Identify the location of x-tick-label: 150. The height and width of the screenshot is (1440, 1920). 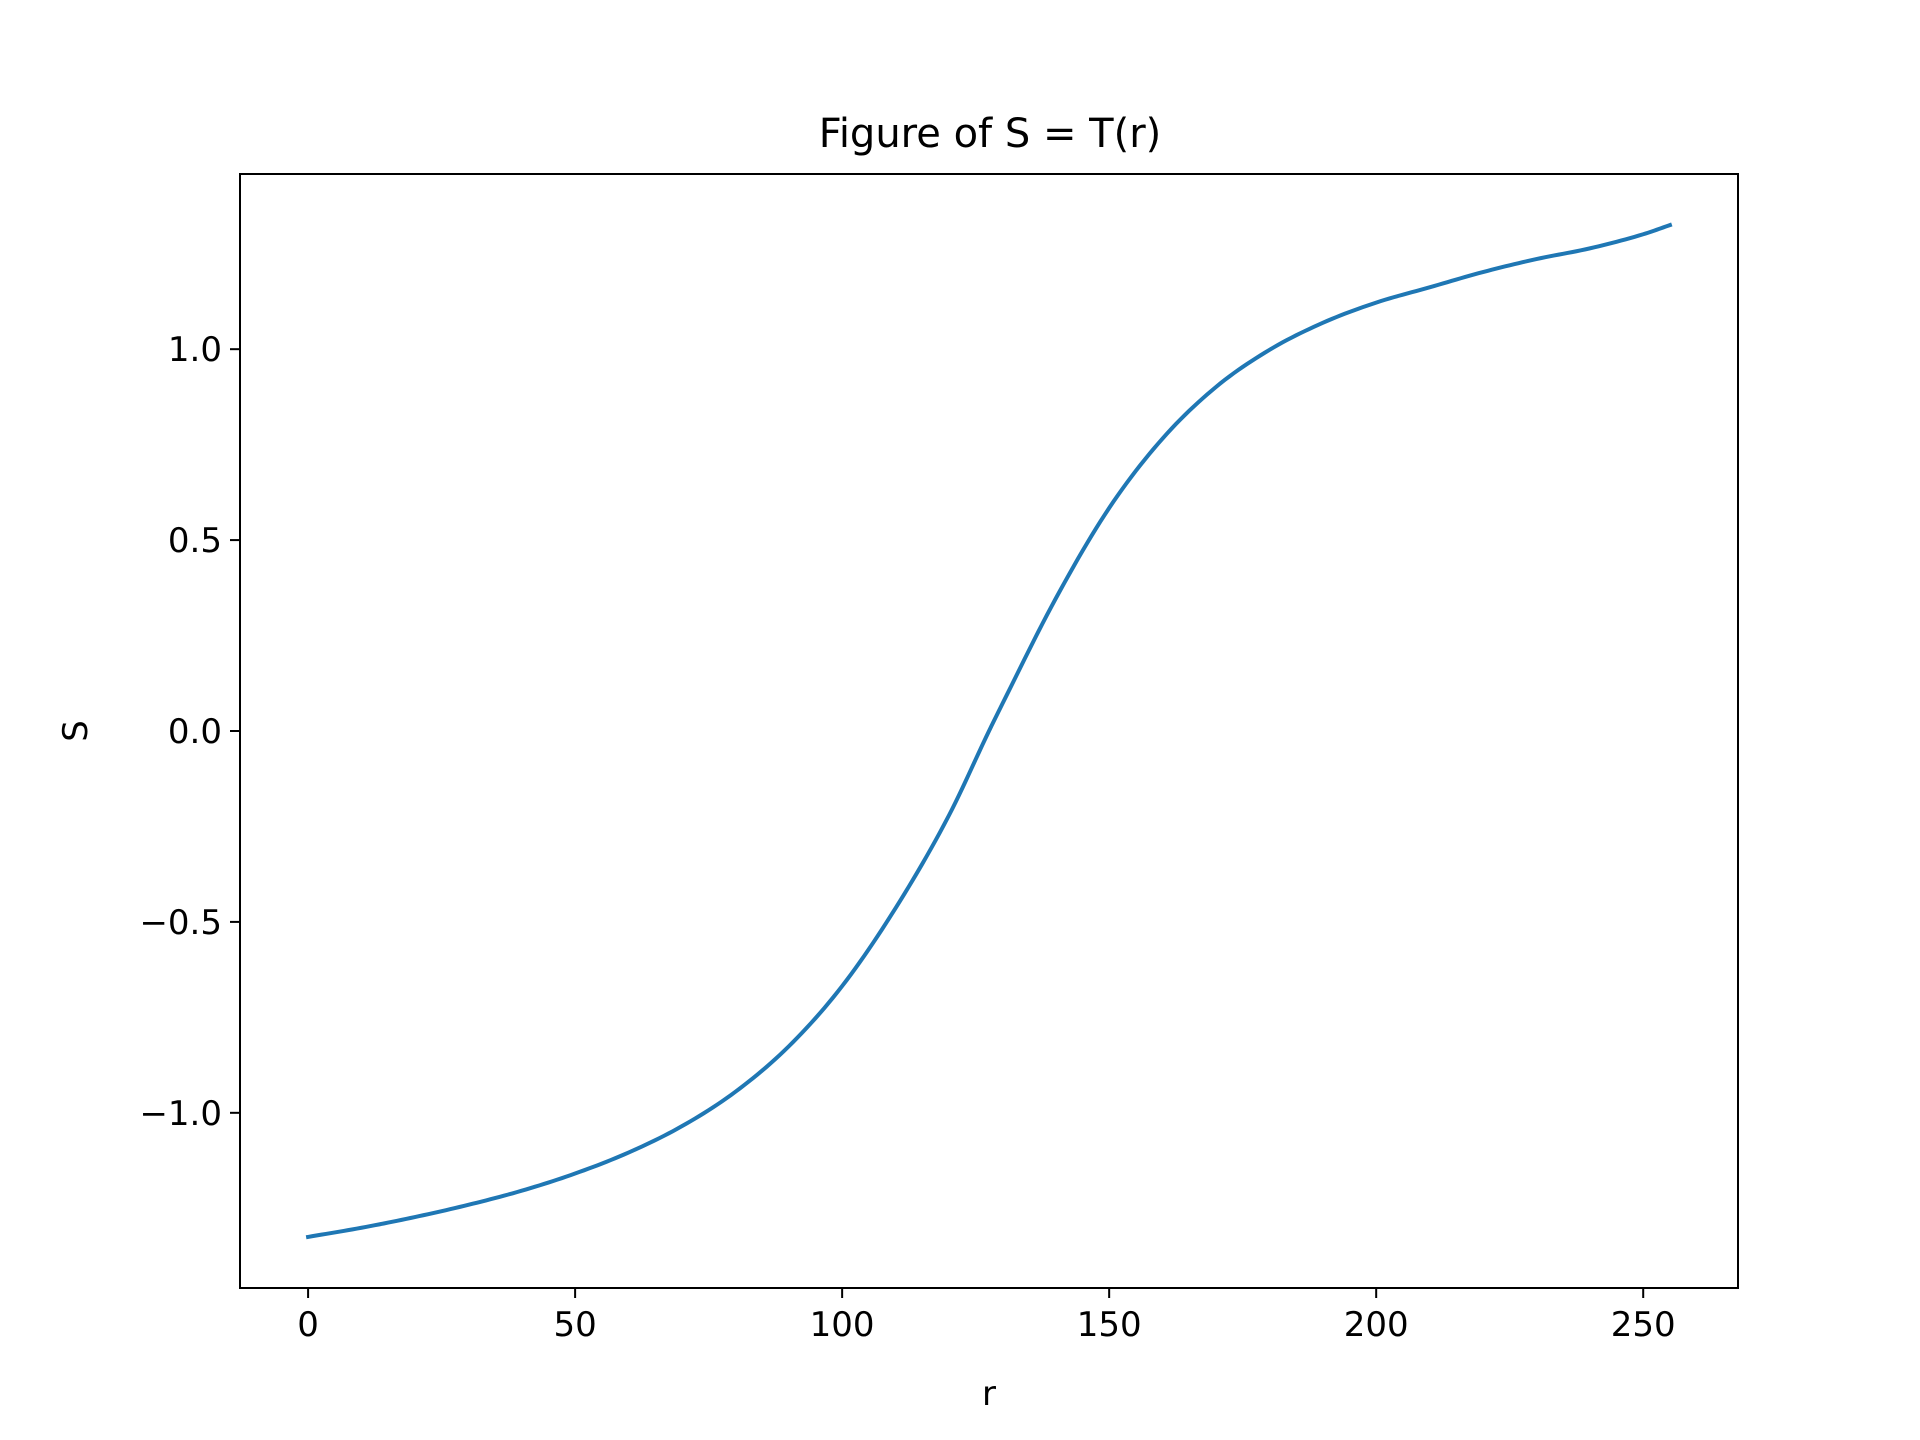
(1109, 1325).